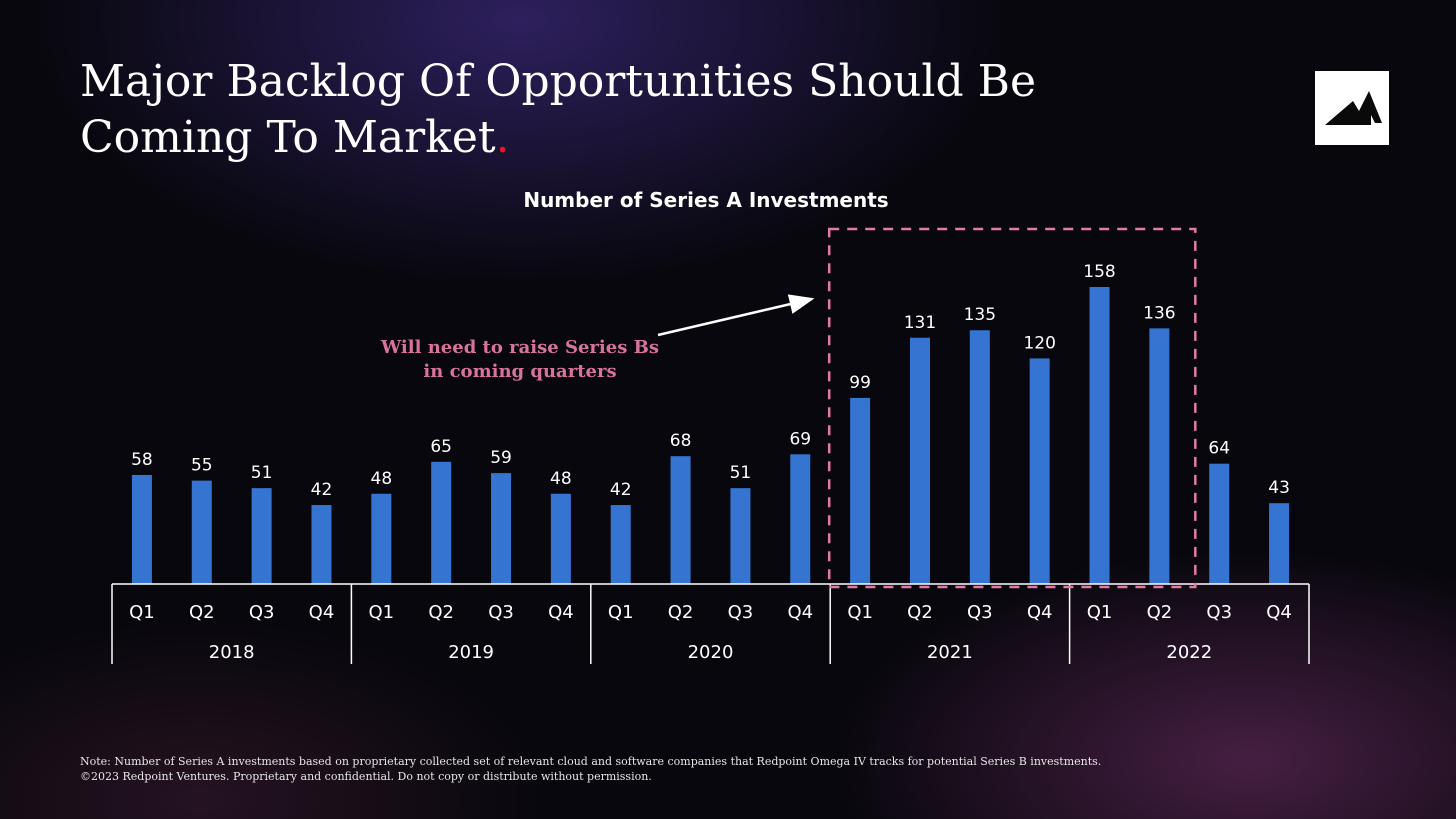 This screenshot has height=819, width=1456. What do you see at coordinates (800, 439) in the screenshot?
I see `data-label: 69` at bounding box center [800, 439].